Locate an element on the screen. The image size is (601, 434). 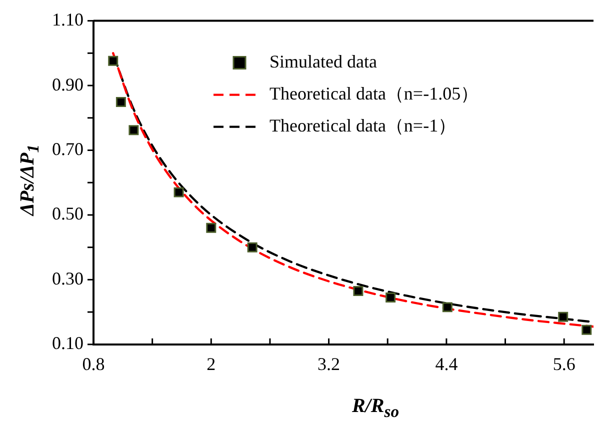
legend-label: Simulated data is located at coordinates (323, 62).